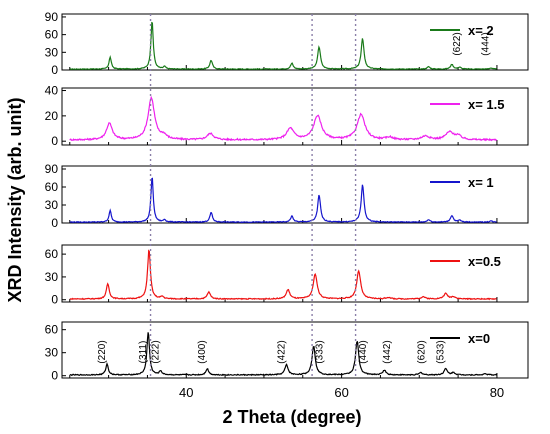 This screenshot has width=550, height=434. What do you see at coordinates (186, 392) in the screenshot?
I see `x-tick-label: 40` at bounding box center [186, 392].